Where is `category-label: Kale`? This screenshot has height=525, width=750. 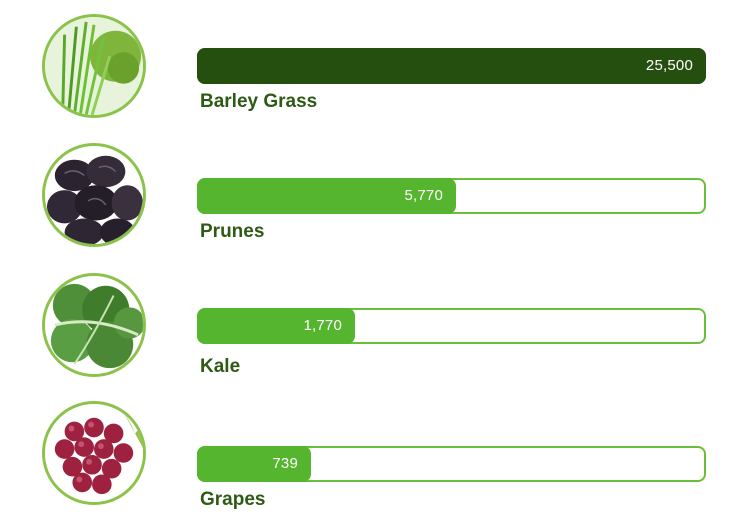 category-label: Kale is located at coordinates (220, 366).